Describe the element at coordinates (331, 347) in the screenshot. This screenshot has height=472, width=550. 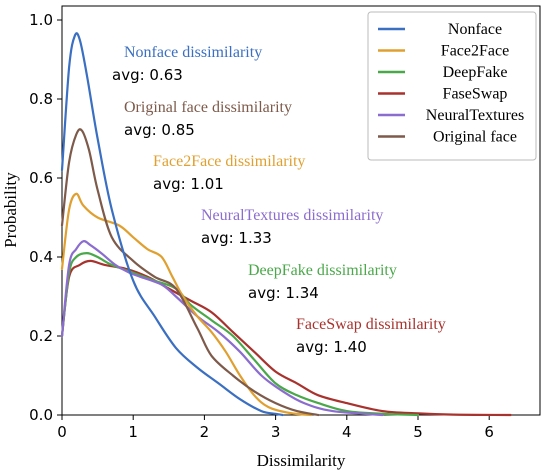
I see `annotation-avg: avg: 1.40` at that location.